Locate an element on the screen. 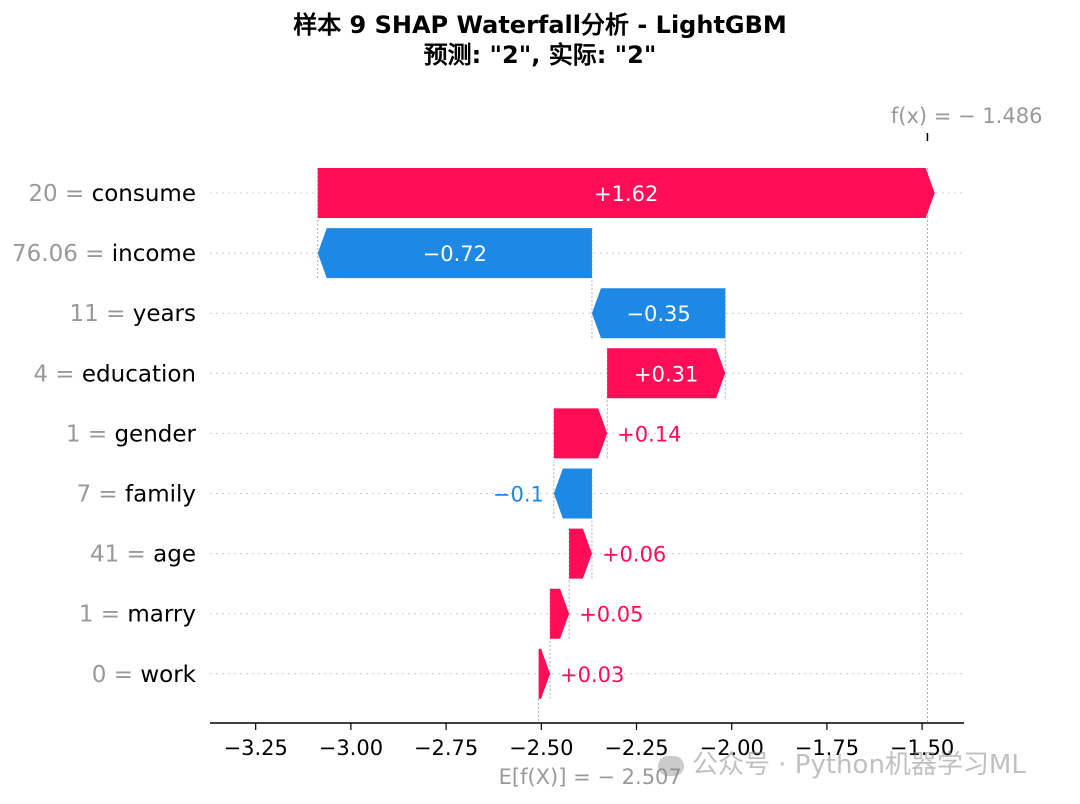 The width and height of the screenshot is (1080, 804). bar-marry is located at coordinates (560, 613).